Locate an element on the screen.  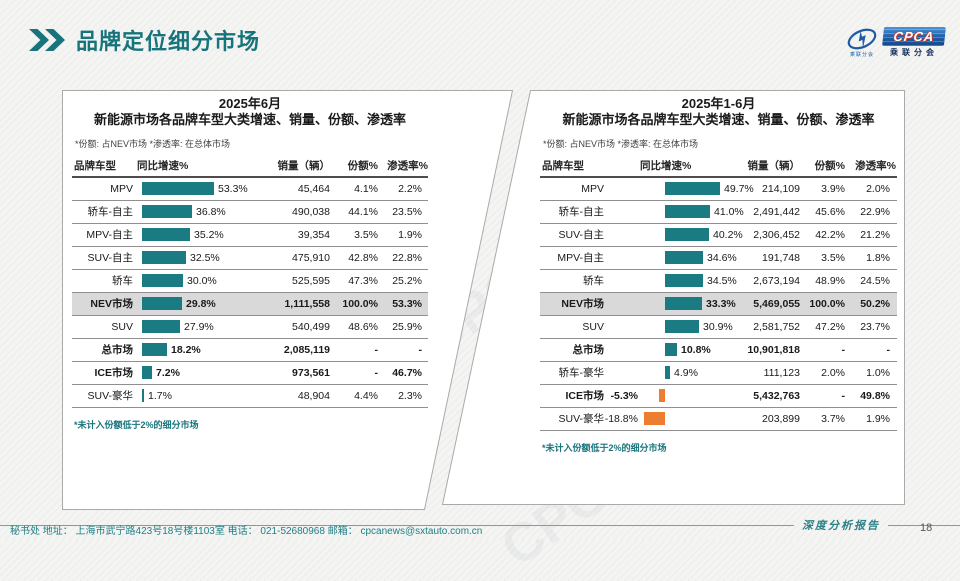
penetration-value: 50.2% is located at coordinates (875, 304).